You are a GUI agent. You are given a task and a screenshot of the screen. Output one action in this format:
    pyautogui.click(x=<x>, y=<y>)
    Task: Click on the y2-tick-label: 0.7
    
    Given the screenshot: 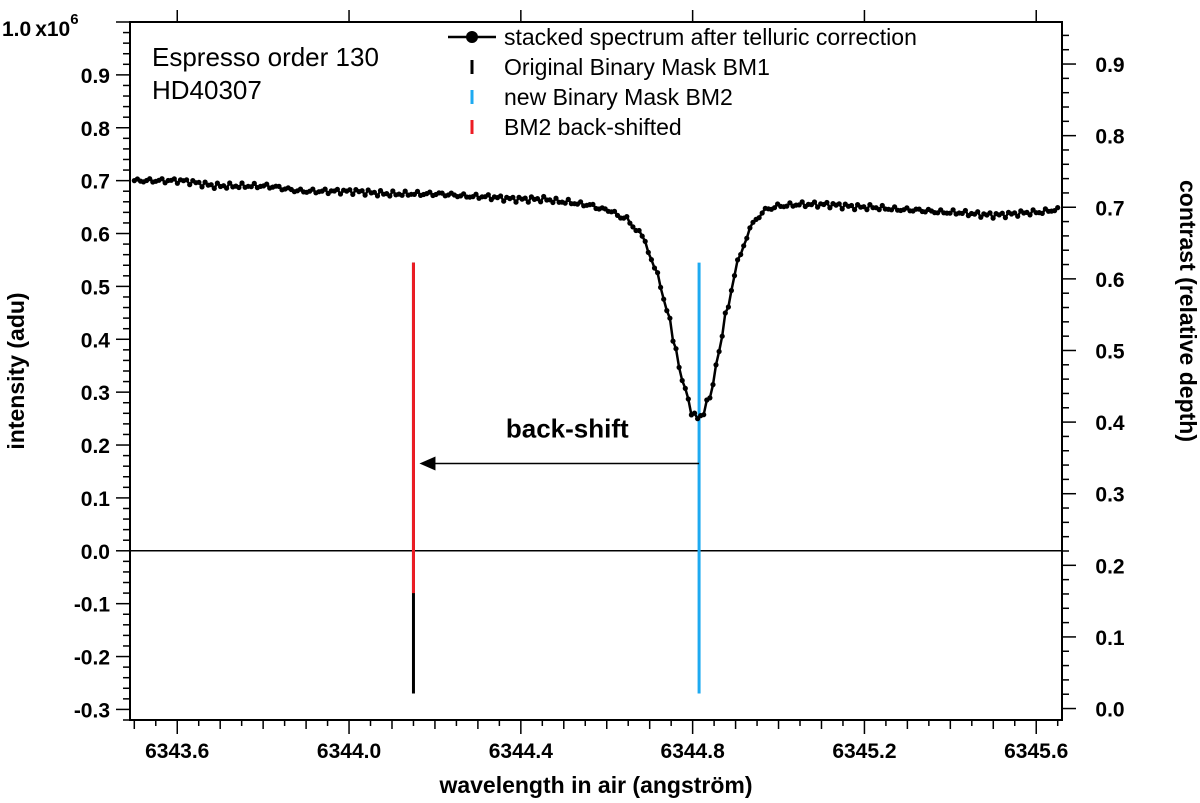 What is the action you would take?
    pyautogui.click(x=1109, y=208)
    